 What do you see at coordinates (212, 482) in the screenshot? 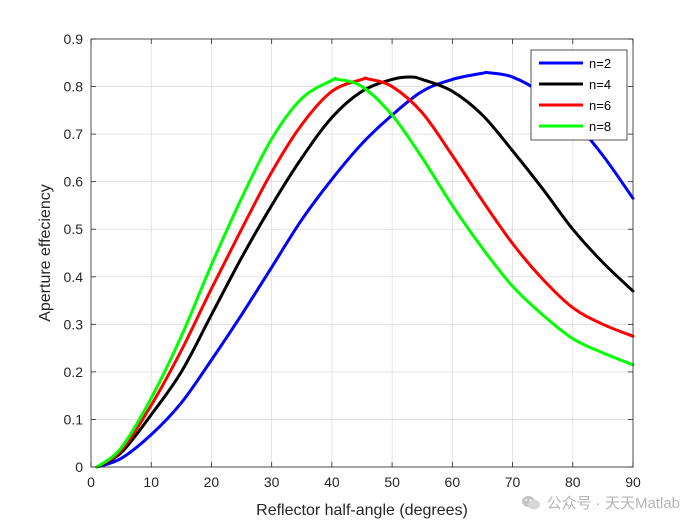
I see `x-tick-label: 20` at bounding box center [212, 482].